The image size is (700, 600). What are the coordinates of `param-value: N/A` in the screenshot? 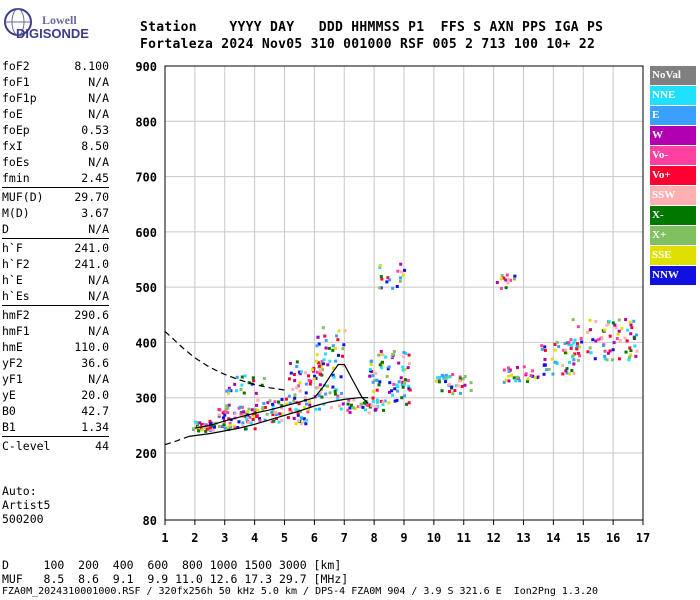 It's located at (98, 331).